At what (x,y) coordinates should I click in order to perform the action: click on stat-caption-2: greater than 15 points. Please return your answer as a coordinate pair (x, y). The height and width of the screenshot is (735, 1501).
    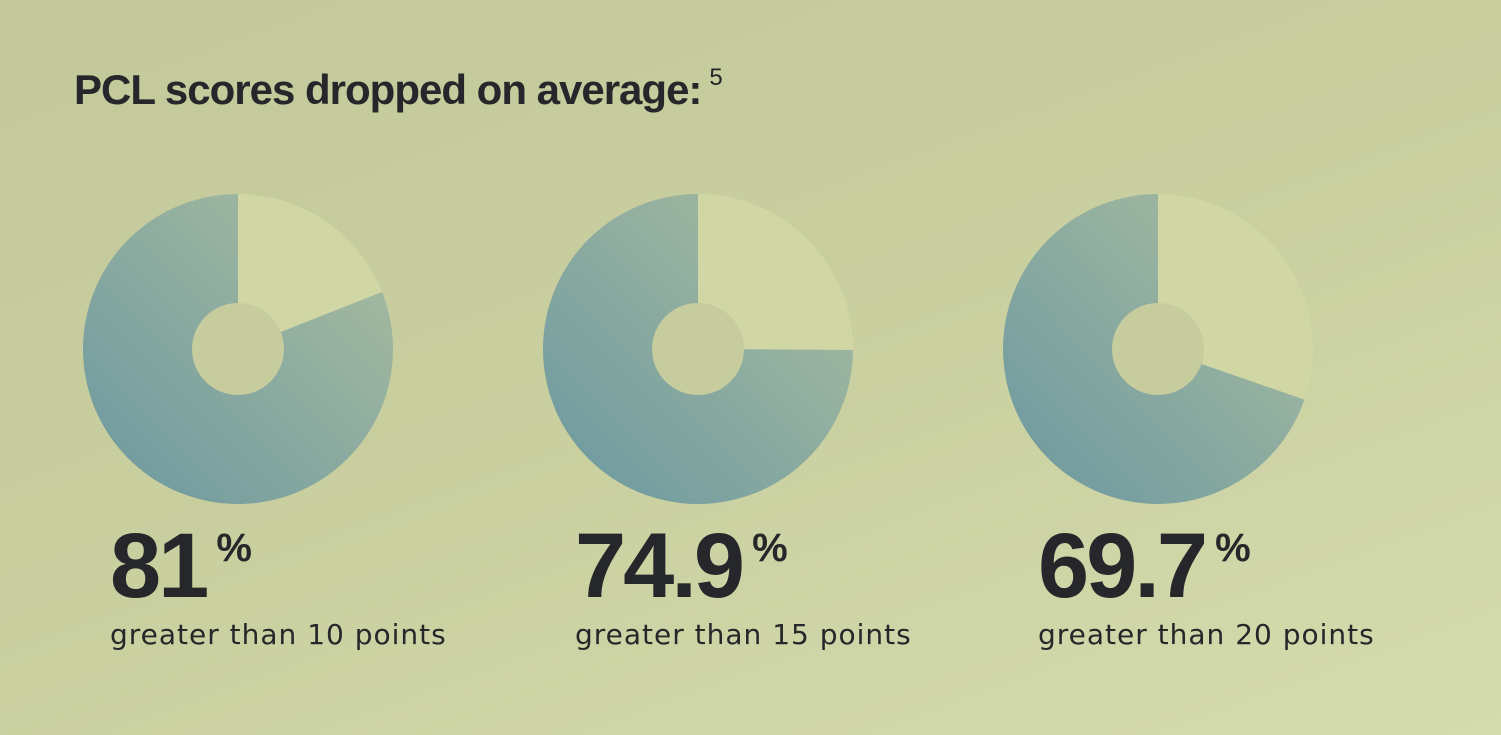
    Looking at the image, I should click on (743, 634).